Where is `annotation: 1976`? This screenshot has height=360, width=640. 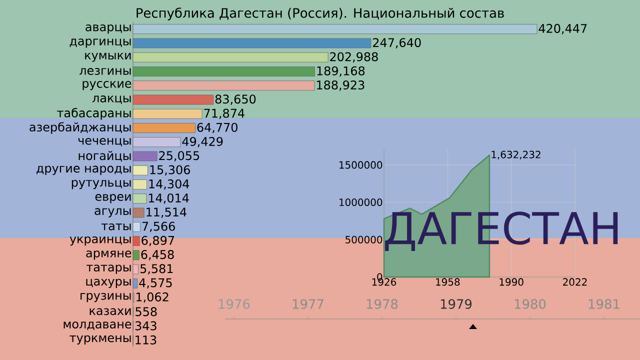
annotation: 1976 is located at coordinates (234, 304).